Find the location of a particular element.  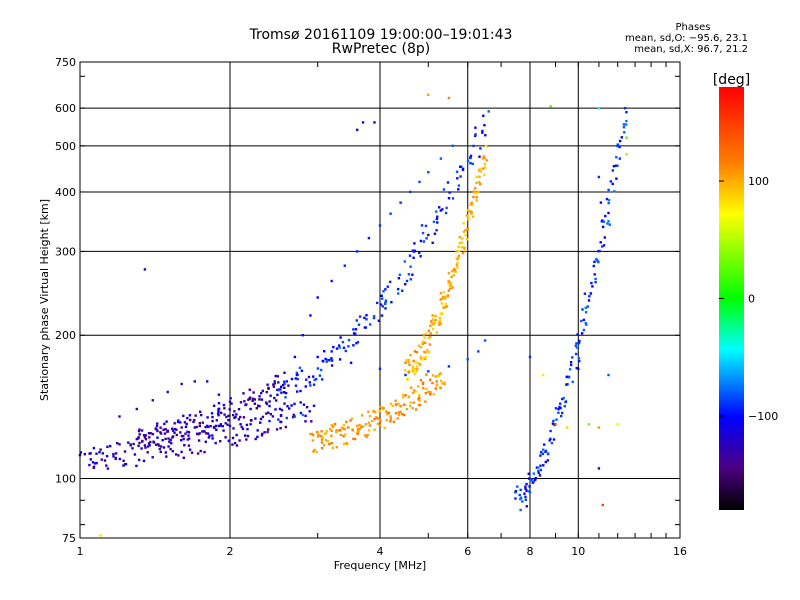

phase-stats-o-mode: mean, sd,O: −95.6, 23.1 is located at coordinates (686, 38).